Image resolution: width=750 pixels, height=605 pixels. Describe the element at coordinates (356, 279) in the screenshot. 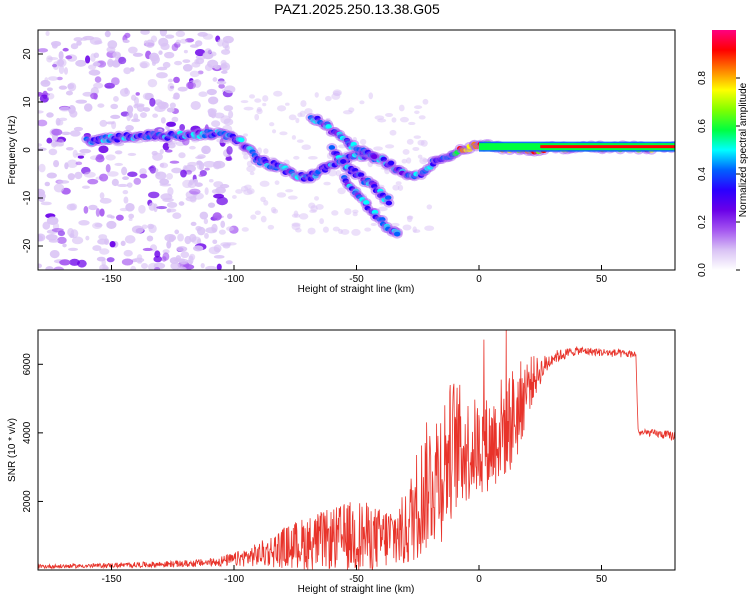

I see `x-tick-label: -50` at that location.